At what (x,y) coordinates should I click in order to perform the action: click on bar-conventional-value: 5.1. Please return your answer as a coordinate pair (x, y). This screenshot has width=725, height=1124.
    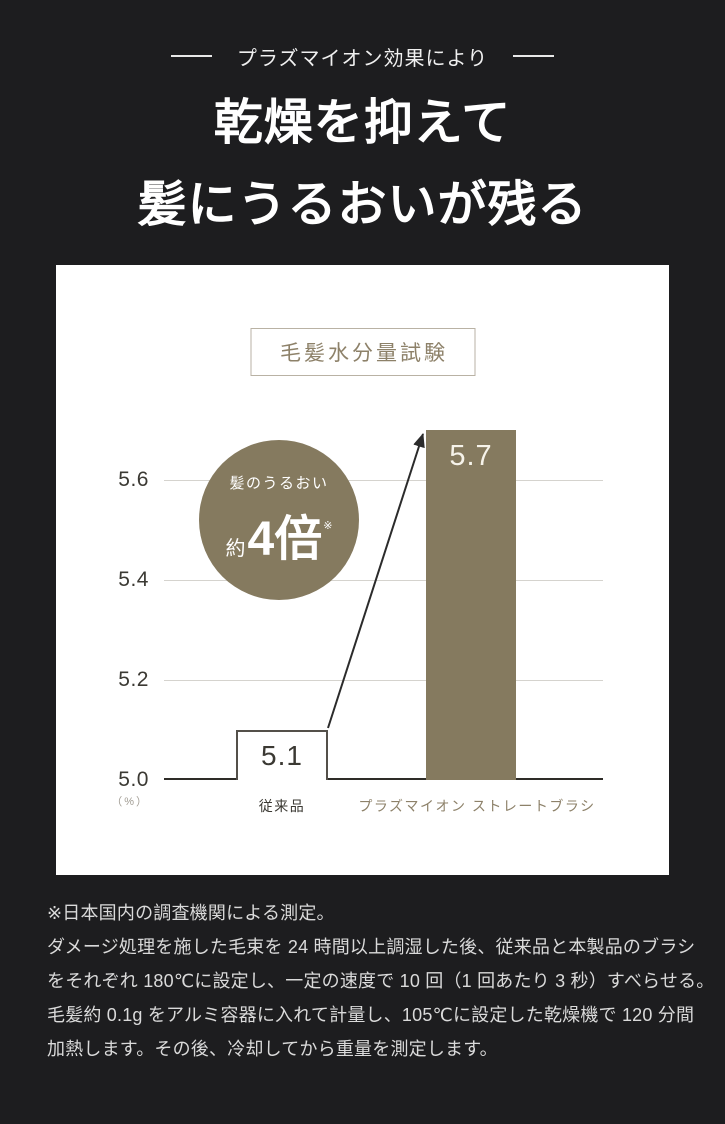
    Looking at the image, I should click on (282, 755).